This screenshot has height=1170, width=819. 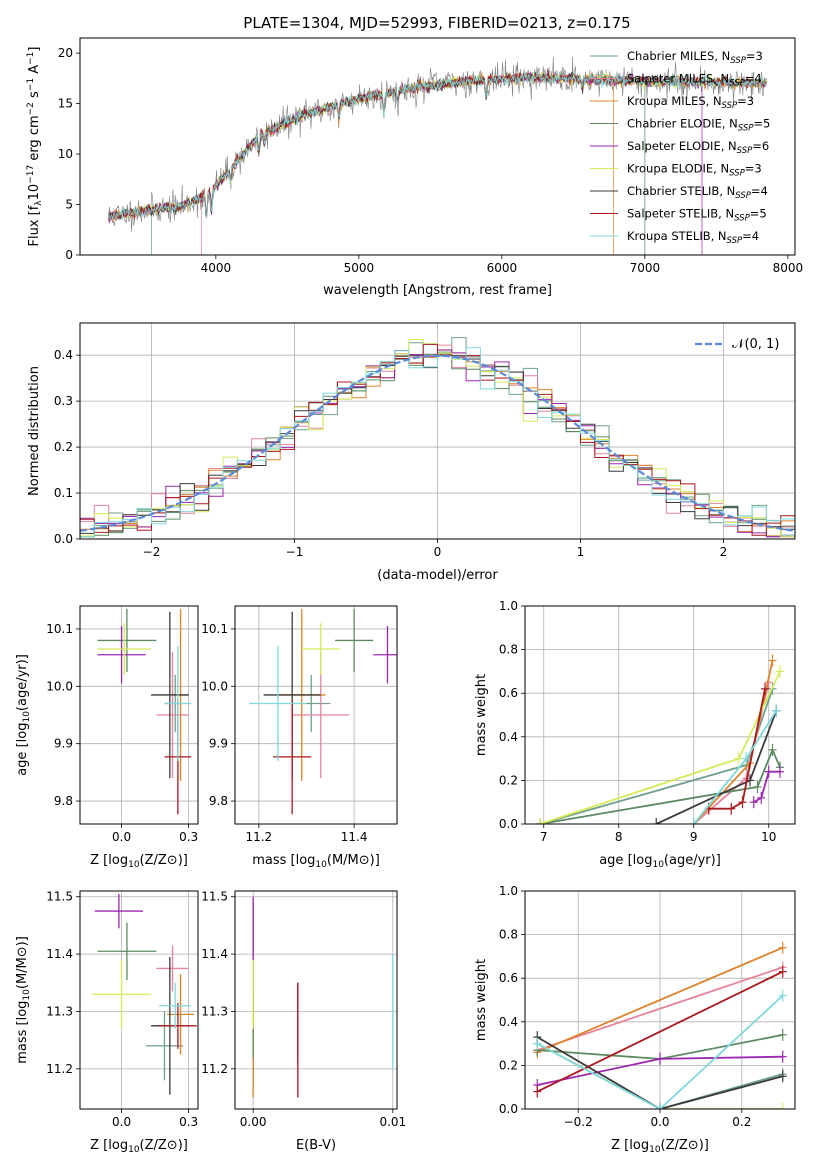 What do you see at coordinates (697, 192) in the screenshot?
I see `legend-label-6: Chabrier STELIB, NSSP=4` at bounding box center [697, 192].